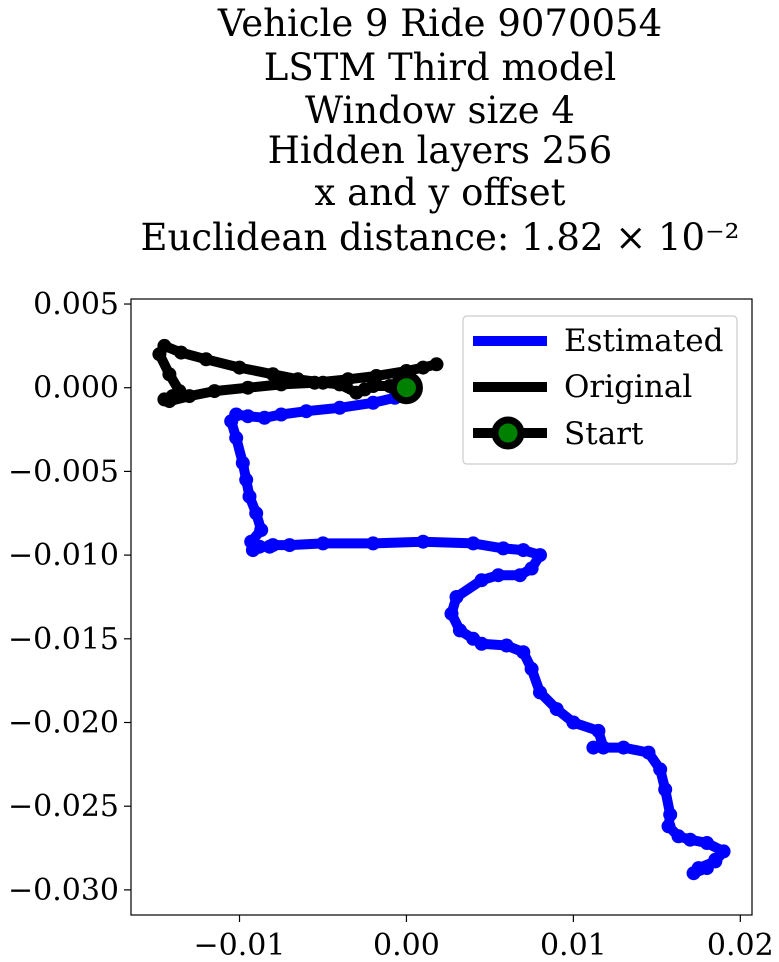  Describe the element at coordinates (76, 304) in the screenshot. I see `y-tick-label: 0.005` at that location.